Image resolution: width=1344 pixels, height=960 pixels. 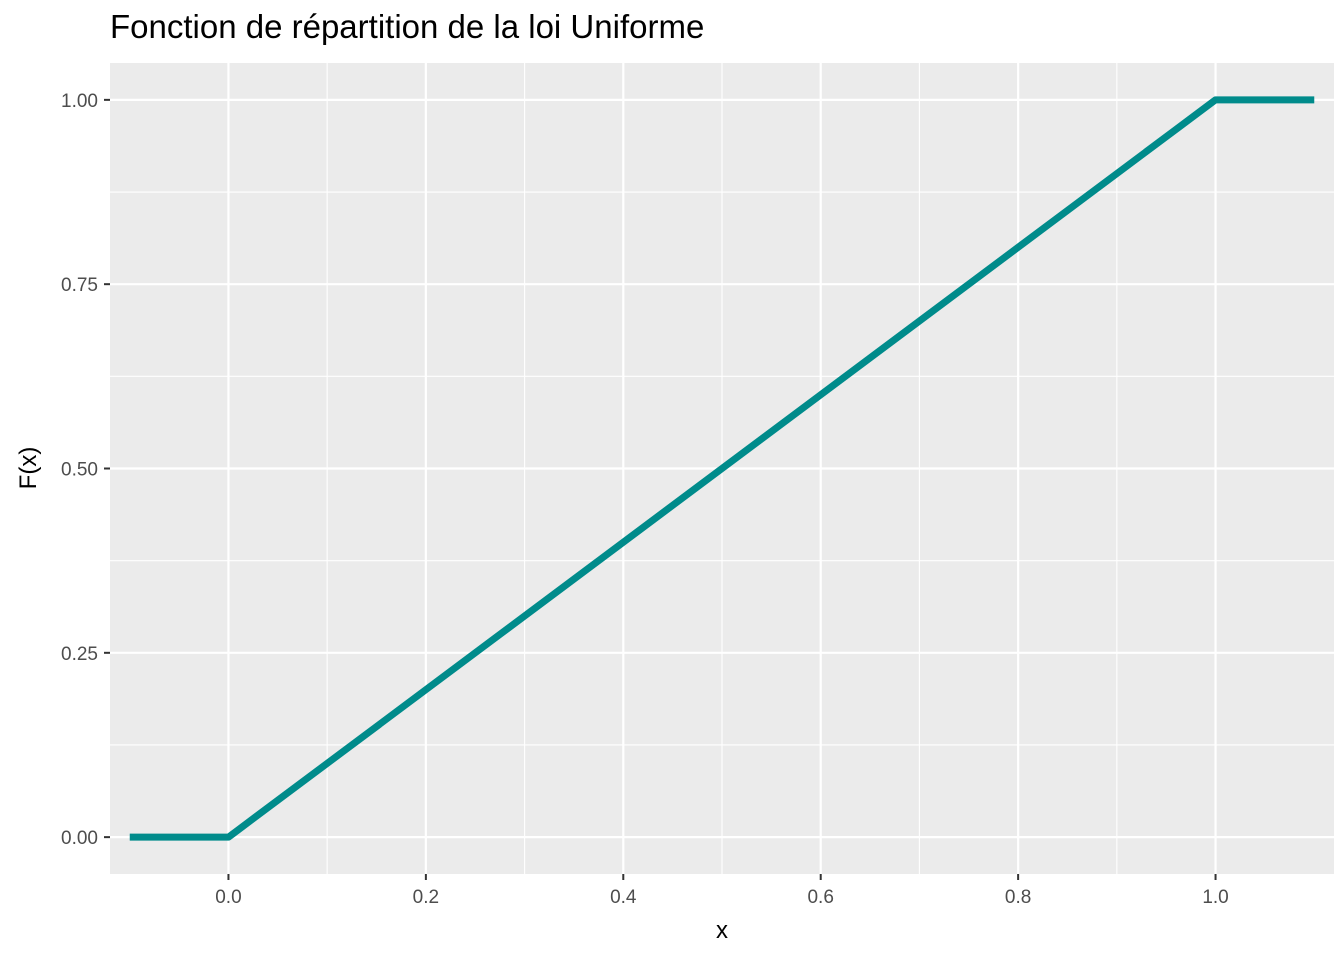 What do you see at coordinates (1215, 897) in the screenshot?
I see `x-tick-label: 1.0` at bounding box center [1215, 897].